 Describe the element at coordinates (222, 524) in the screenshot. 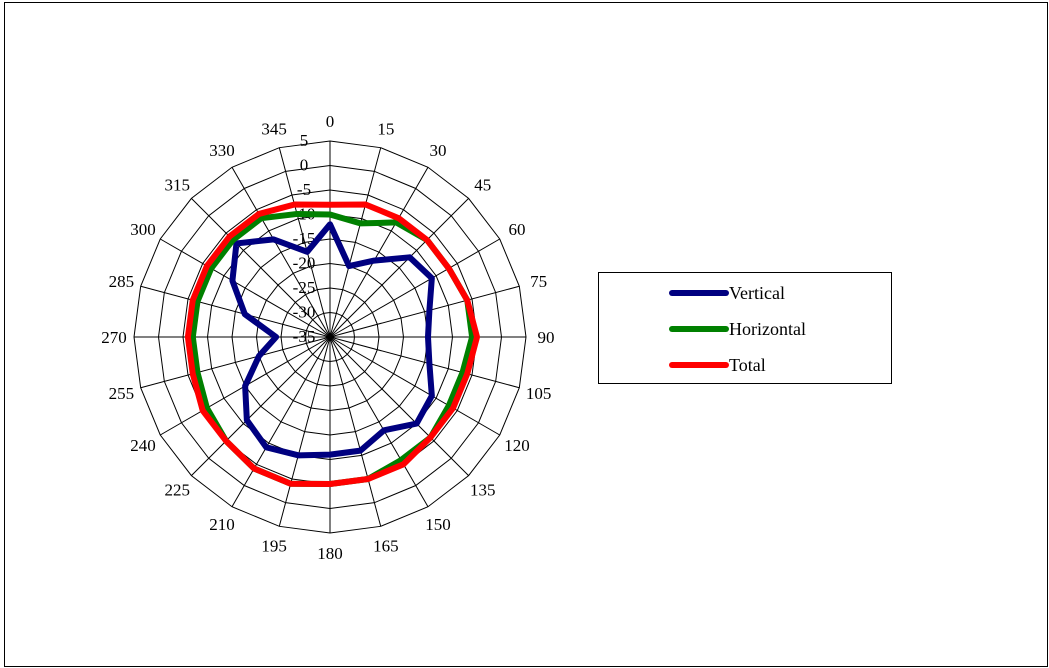

I see `angle-label-210: 210` at that location.